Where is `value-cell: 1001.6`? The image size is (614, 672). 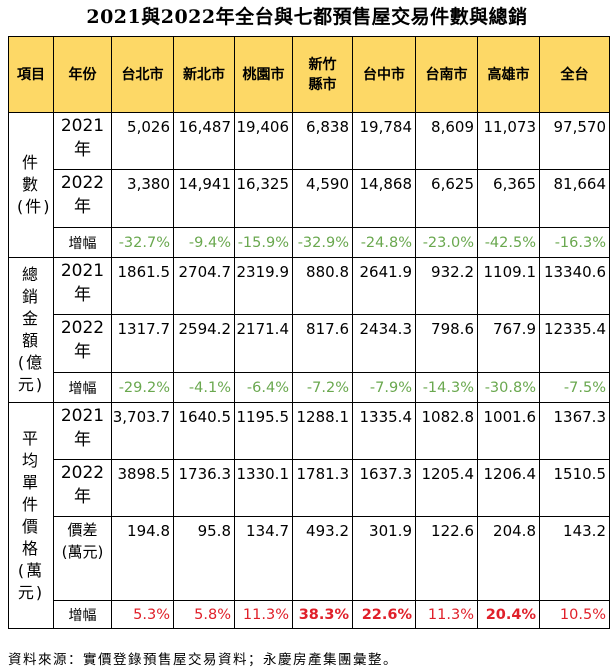 value-cell: 1001.6 is located at coordinates (508, 431).